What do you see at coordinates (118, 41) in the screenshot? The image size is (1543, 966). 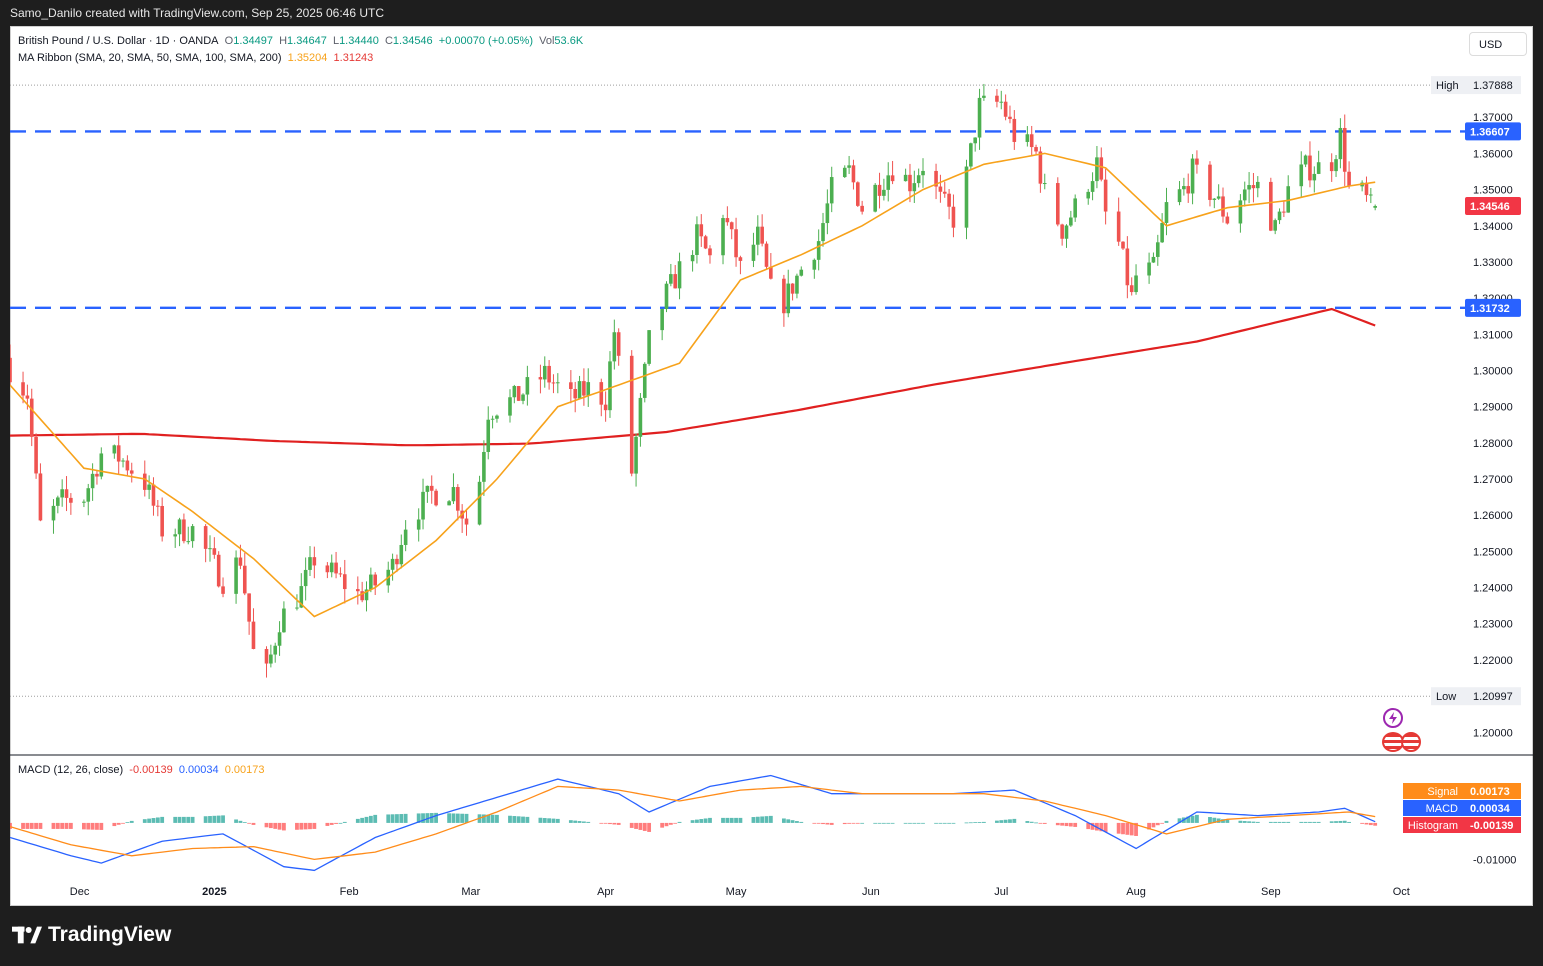 I see `symbol-title: British Pound / U.S. Dollar · 1D · OANDA` at bounding box center [118, 41].